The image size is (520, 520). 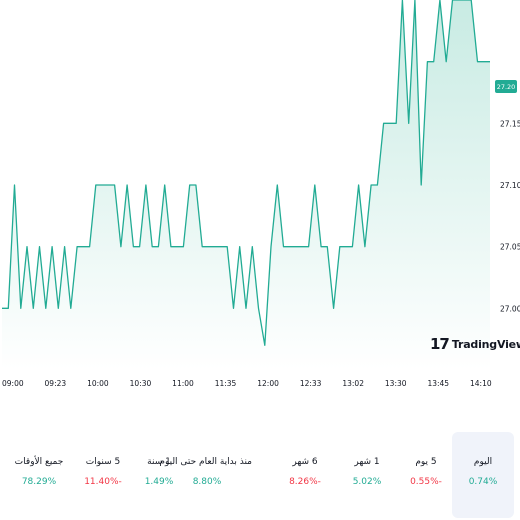 What do you see at coordinates (207, 482) in the screenshot?
I see `period-change: 8.80%` at bounding box center [207, 482].